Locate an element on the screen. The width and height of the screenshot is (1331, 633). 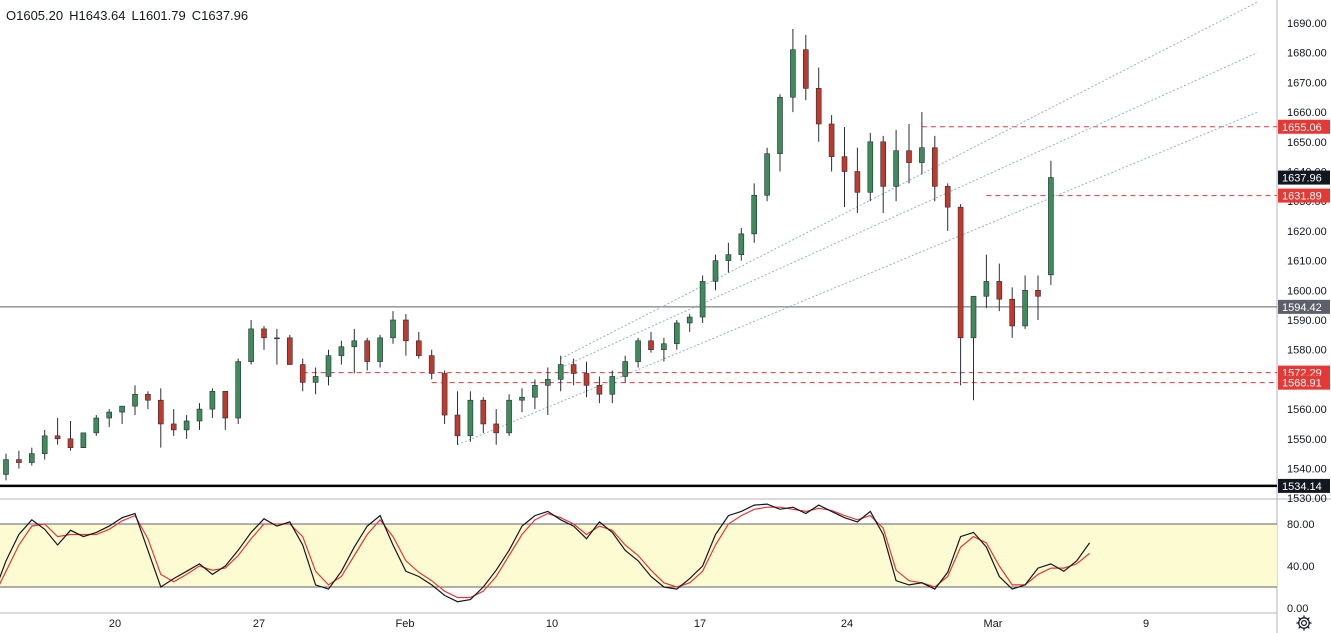
price-label-1568.91: 1568.91 is located at coordinates (1304, 382).